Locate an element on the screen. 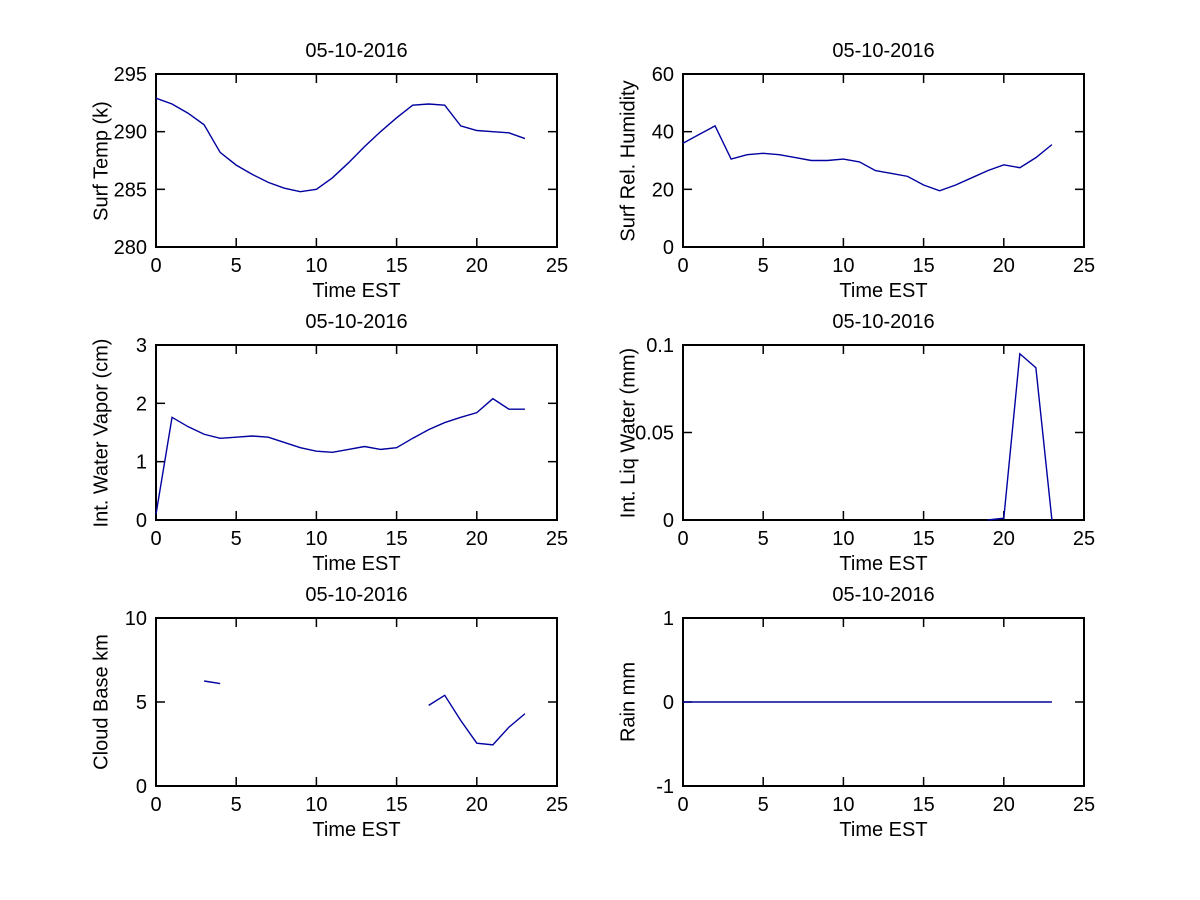 Image resolution: width=1200 pixels, height=900 pixels. y-tick-label: 295 is located at coordinates (130, 75).